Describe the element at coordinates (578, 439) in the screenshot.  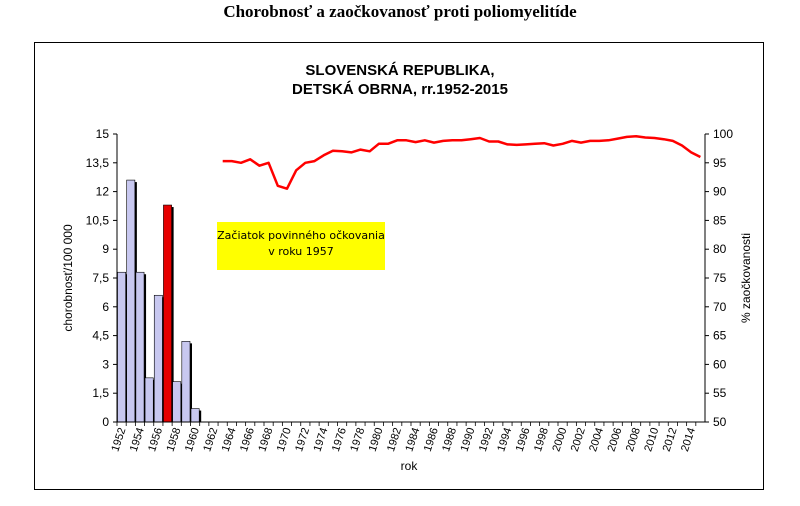
I see `x-tick-label: 2002` at that location.